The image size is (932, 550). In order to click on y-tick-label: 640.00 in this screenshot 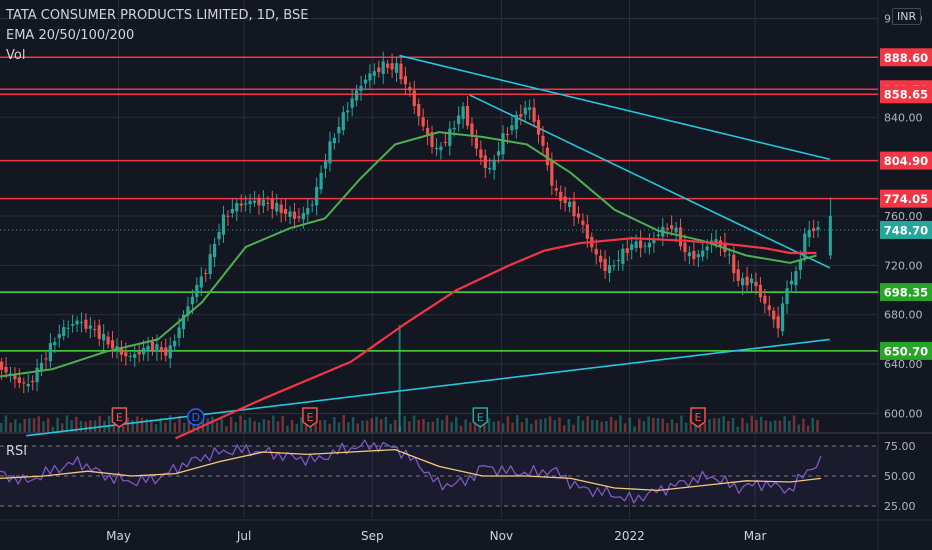, I will do `click(903, 364)`.